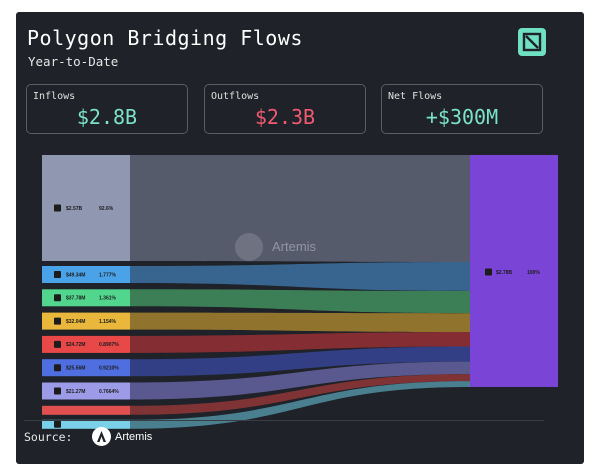  What do you see at coordinates (533, 273) in the screenshot?
I see `target-pct-label: 100%` at bounding box center [533, 273].